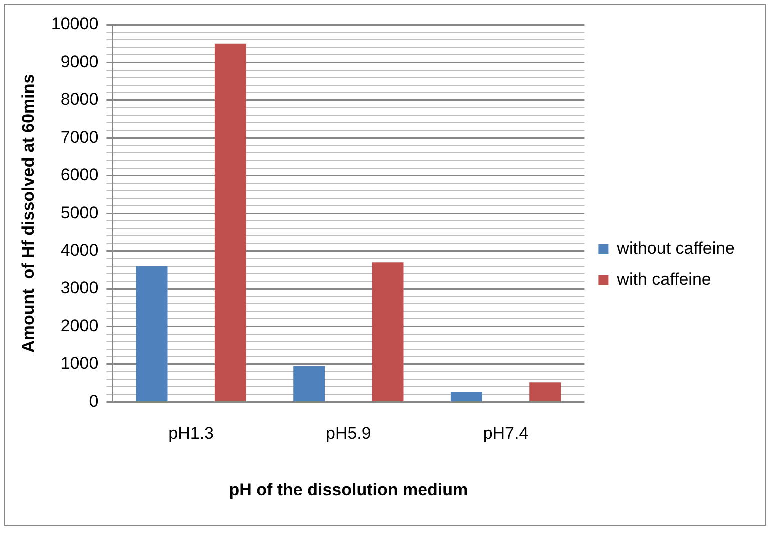  What do you see at coordinates (79, 175) in the screenshot?
I see `y-tick-label: 6000` at bounding box center [79, 175].